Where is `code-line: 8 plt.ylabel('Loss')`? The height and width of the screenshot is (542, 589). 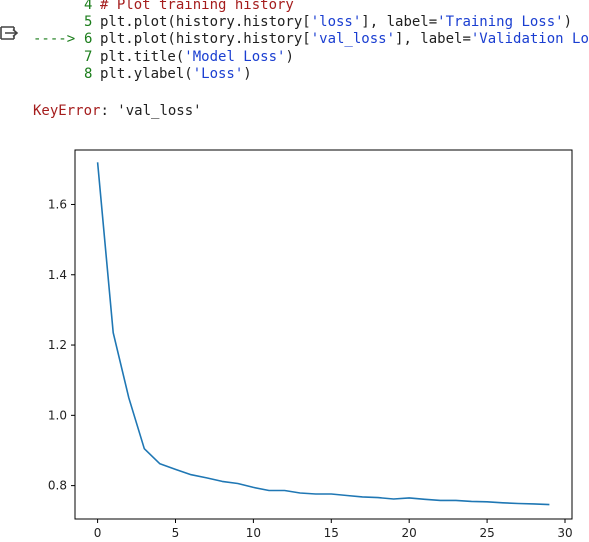 code-line: 8 plt.ylabel('Loss') is located at coordinates (294, 74).